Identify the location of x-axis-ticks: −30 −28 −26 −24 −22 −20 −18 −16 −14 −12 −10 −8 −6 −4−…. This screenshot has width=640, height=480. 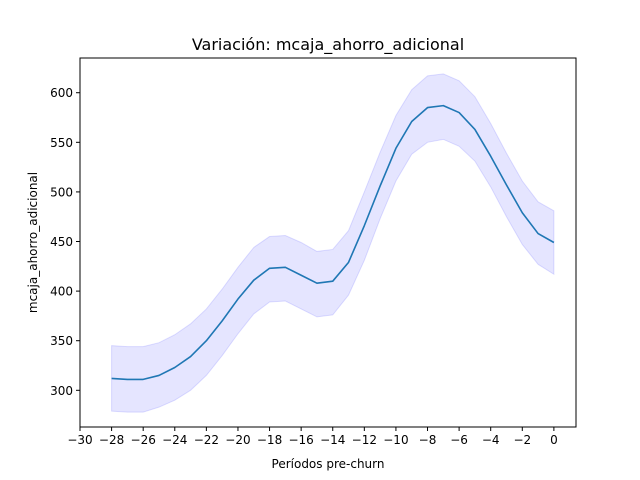
(312, 437).